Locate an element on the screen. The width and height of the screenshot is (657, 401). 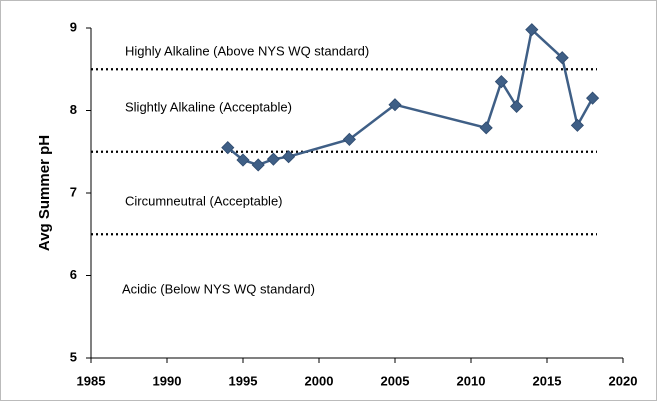
annotation: Highly Alkaline (Above NYS WQ standard) is located at coordinates (247, 50).